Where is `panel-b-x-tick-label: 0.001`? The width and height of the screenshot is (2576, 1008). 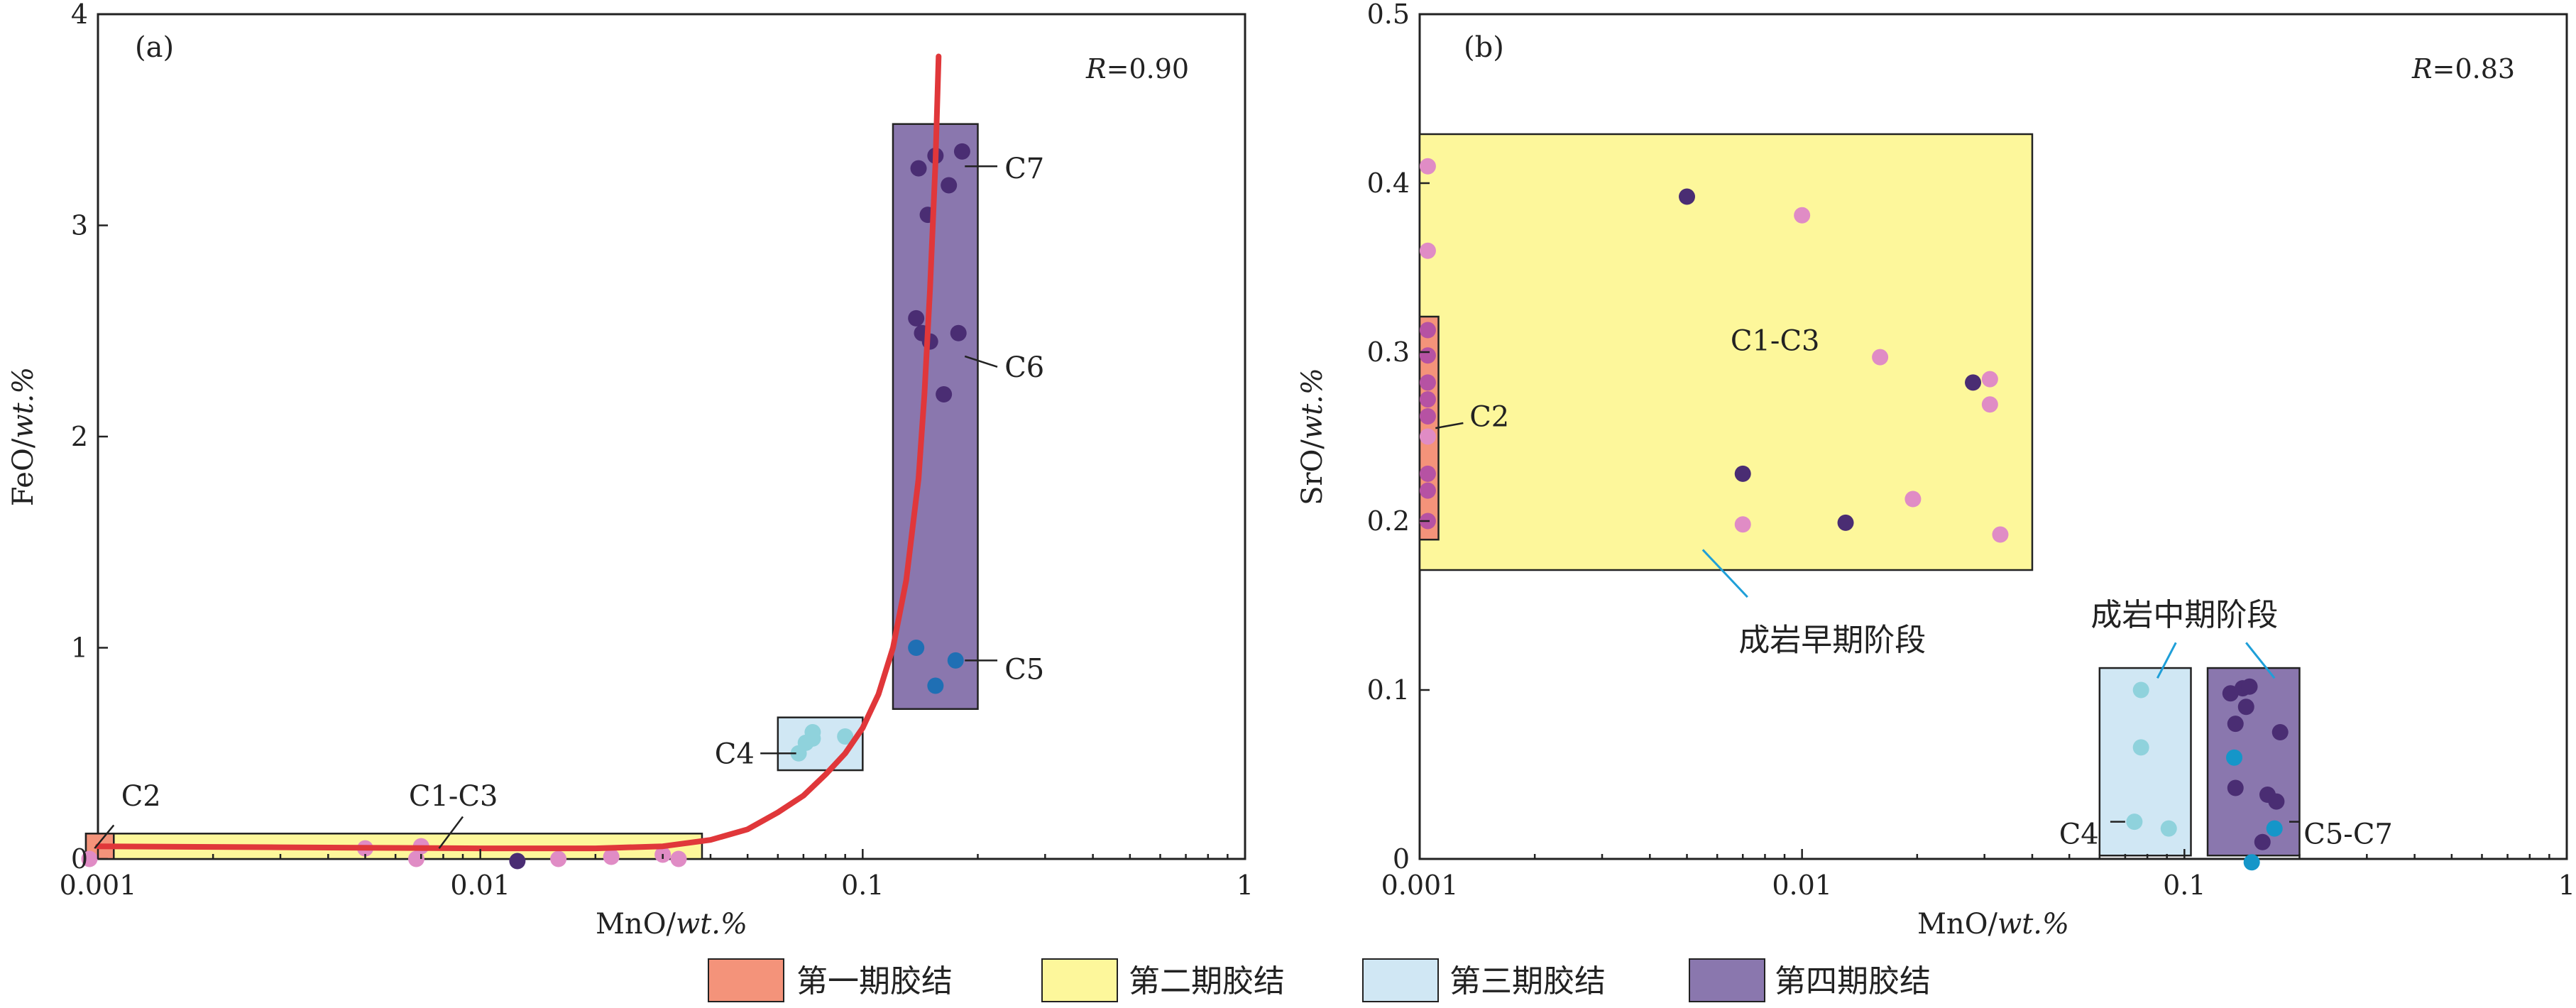 panel-b-x-tick-label: 0.001 is located at coordinates (1420, 886).